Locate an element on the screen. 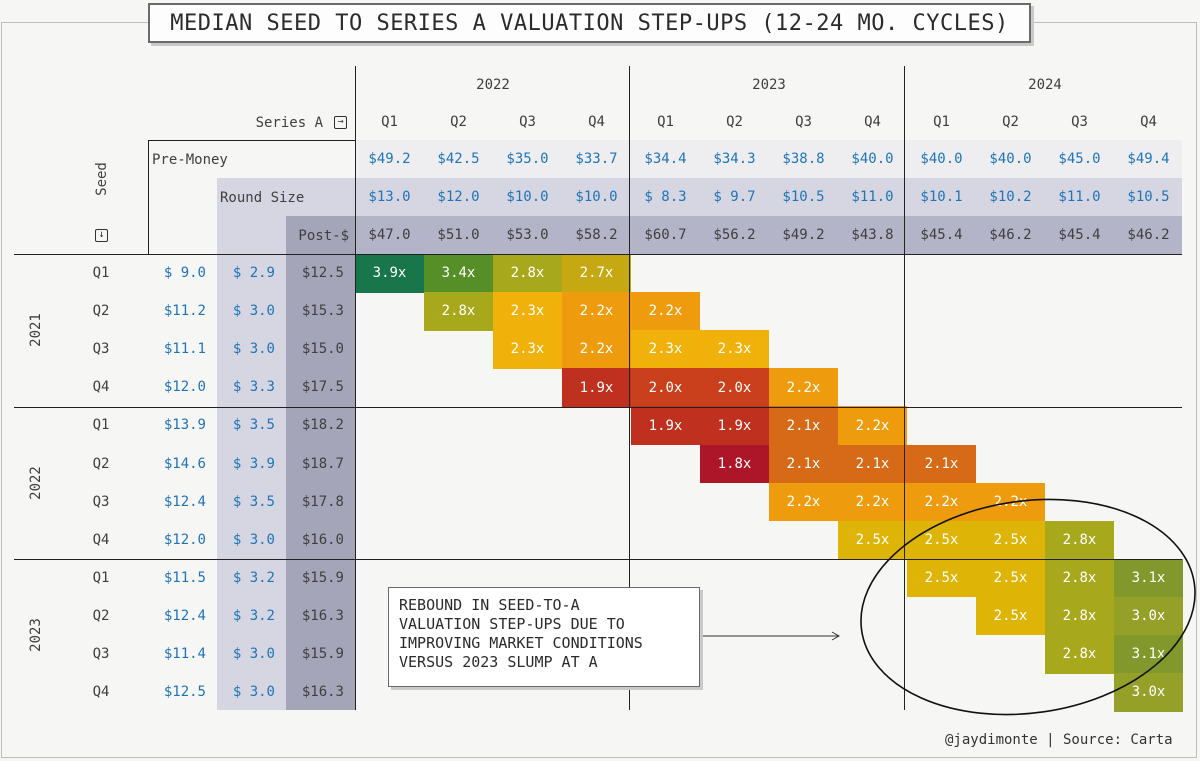  annotation-line-2: VALUATION STEP-UPS DUE TO is located at coordinates (512, 624).